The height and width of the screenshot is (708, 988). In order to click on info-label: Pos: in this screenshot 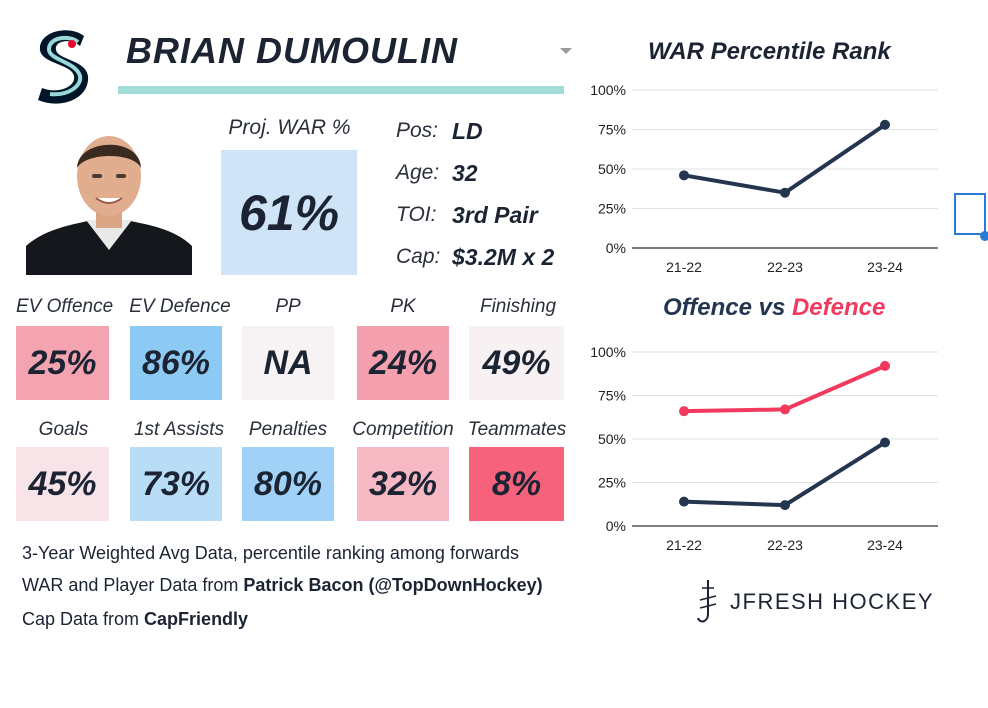, I will do `click(417, 130)`.